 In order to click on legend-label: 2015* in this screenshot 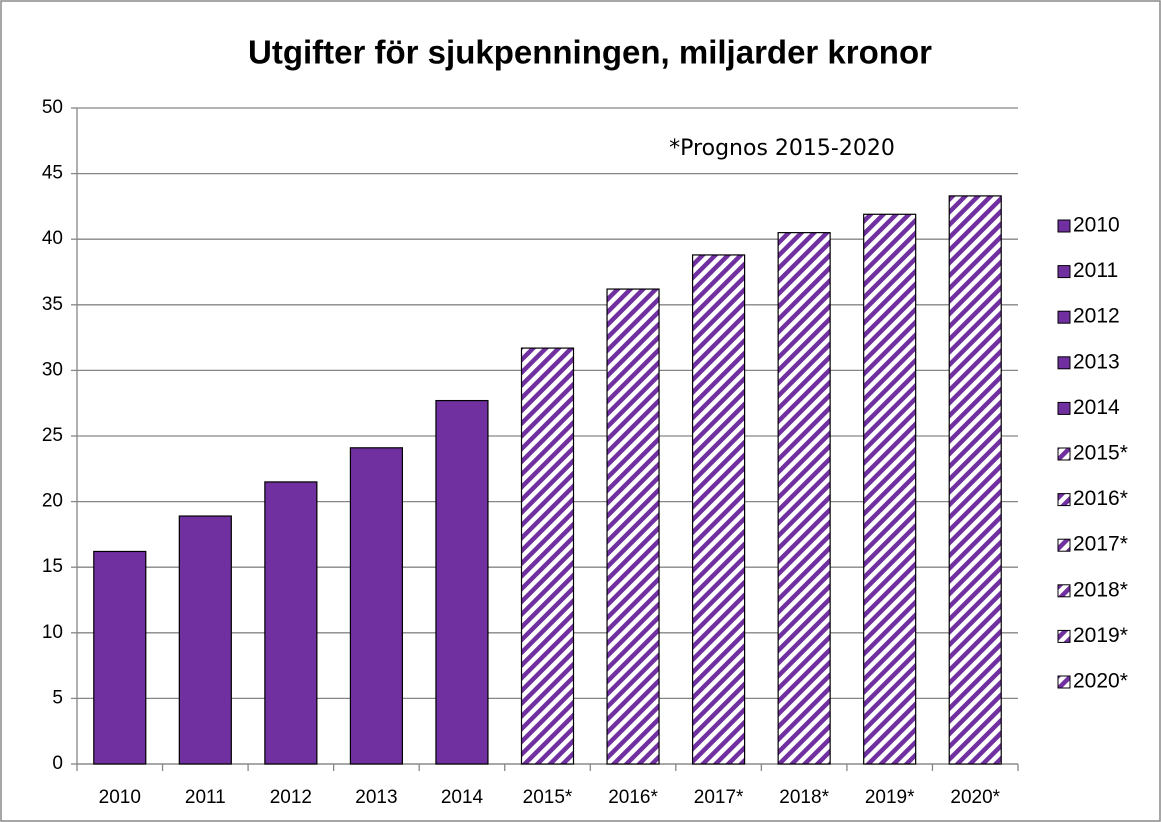, I will do `click(1100, 453)`.